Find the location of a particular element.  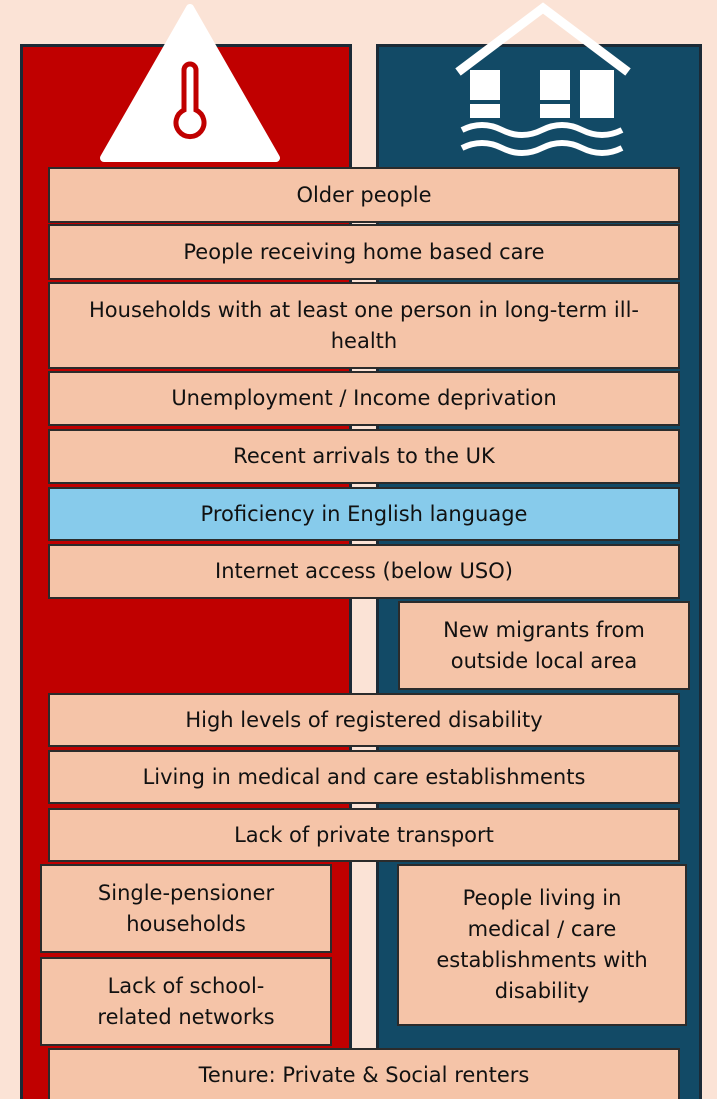

item: Recent arrivals to the UK is located at coordinates (364, 456).